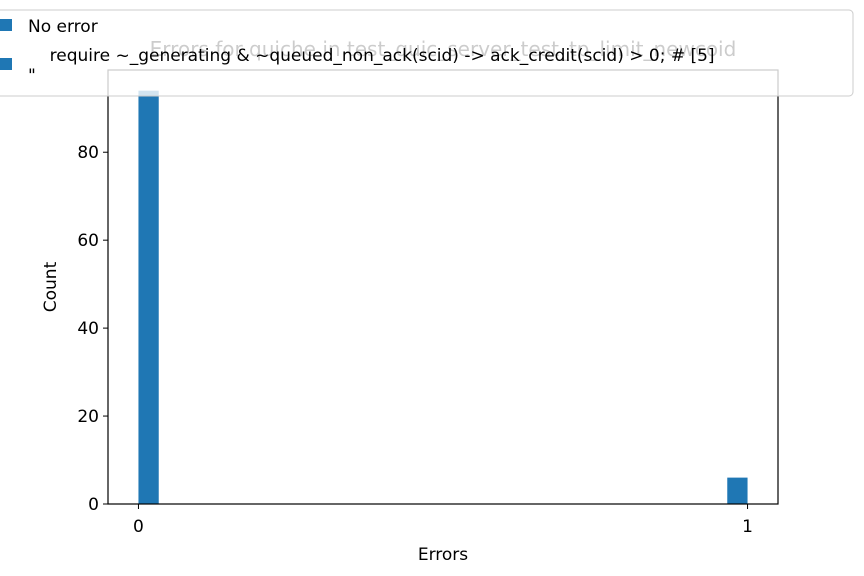 This screenshot has width=864, height=576. I want to click on x-tick-label: 1, so click(747, 527).